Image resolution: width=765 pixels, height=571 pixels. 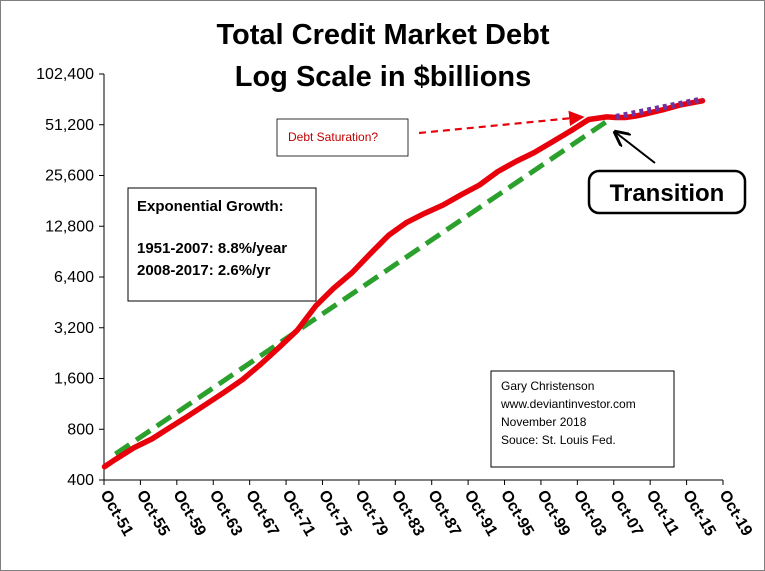 What do you see at coordinates (517, 514) in the screenshot?
I see `x-tick-label: Oct-95` at bounding box center [517, 514].